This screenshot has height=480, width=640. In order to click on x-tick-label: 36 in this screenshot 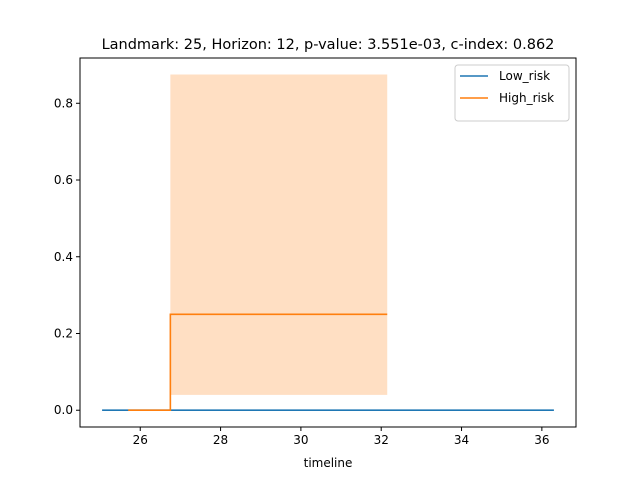, I will do `click(541, 440)`.